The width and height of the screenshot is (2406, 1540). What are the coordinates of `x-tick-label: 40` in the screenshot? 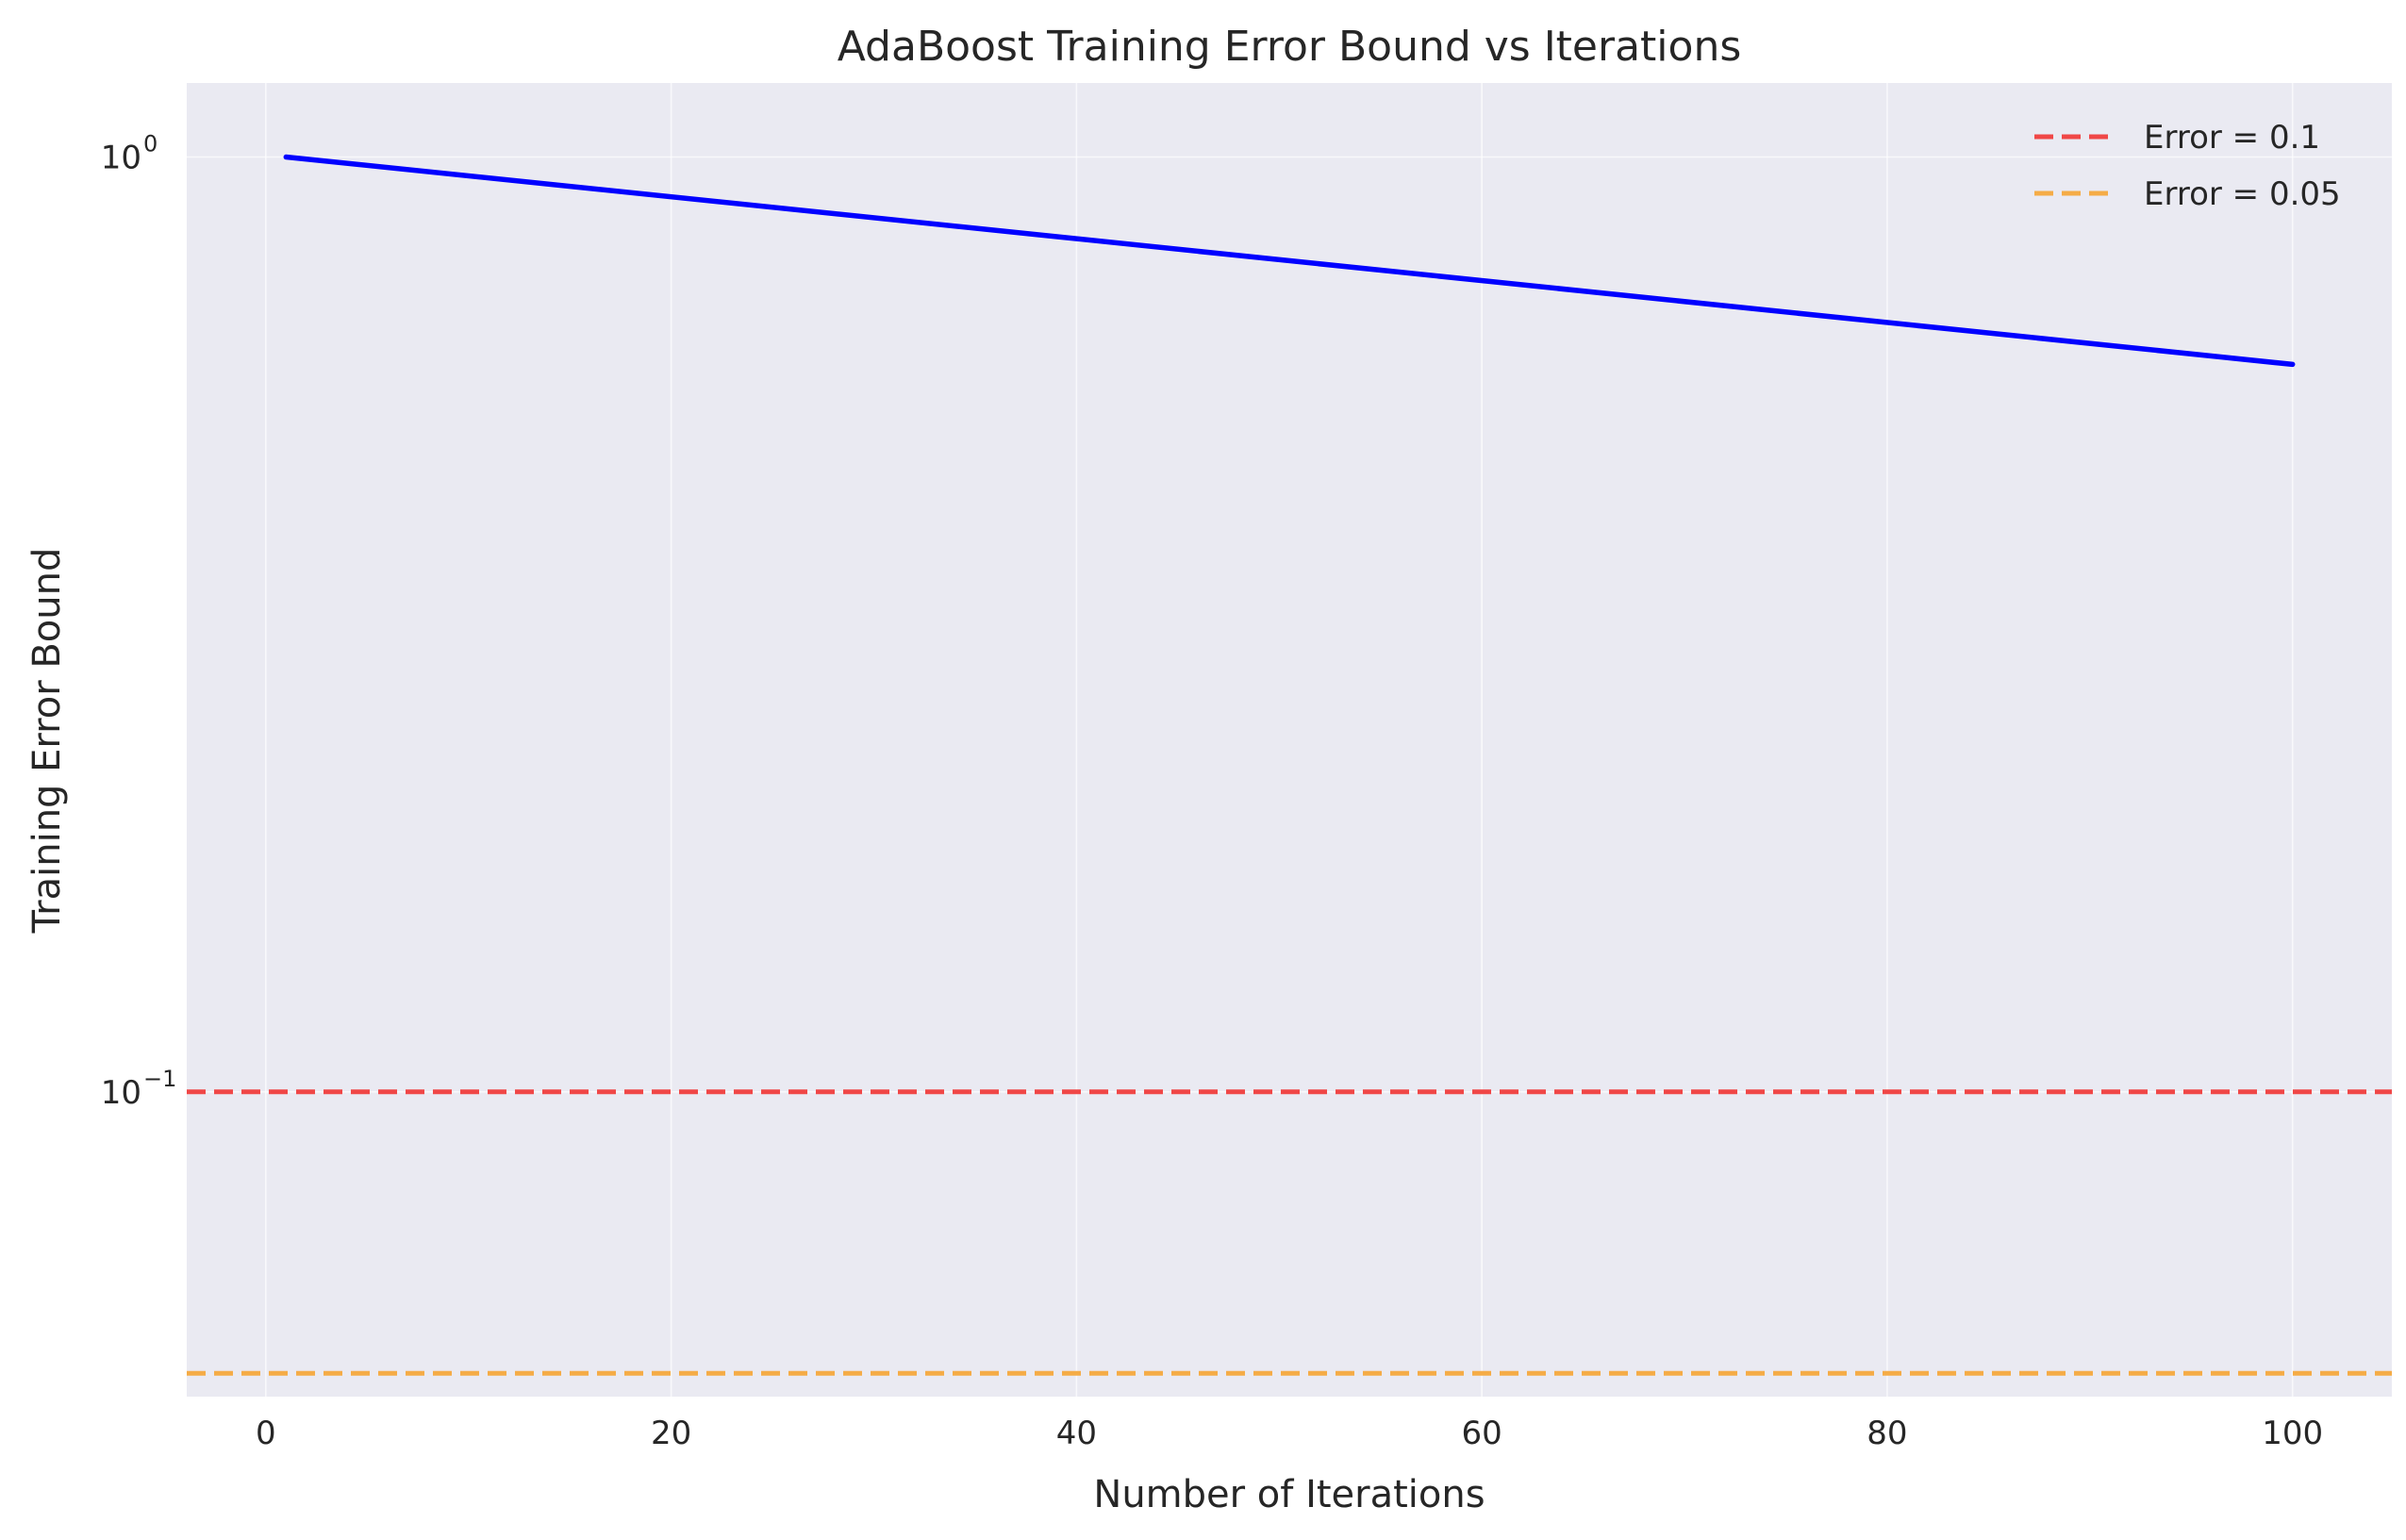 It's located at (1076, 1433).